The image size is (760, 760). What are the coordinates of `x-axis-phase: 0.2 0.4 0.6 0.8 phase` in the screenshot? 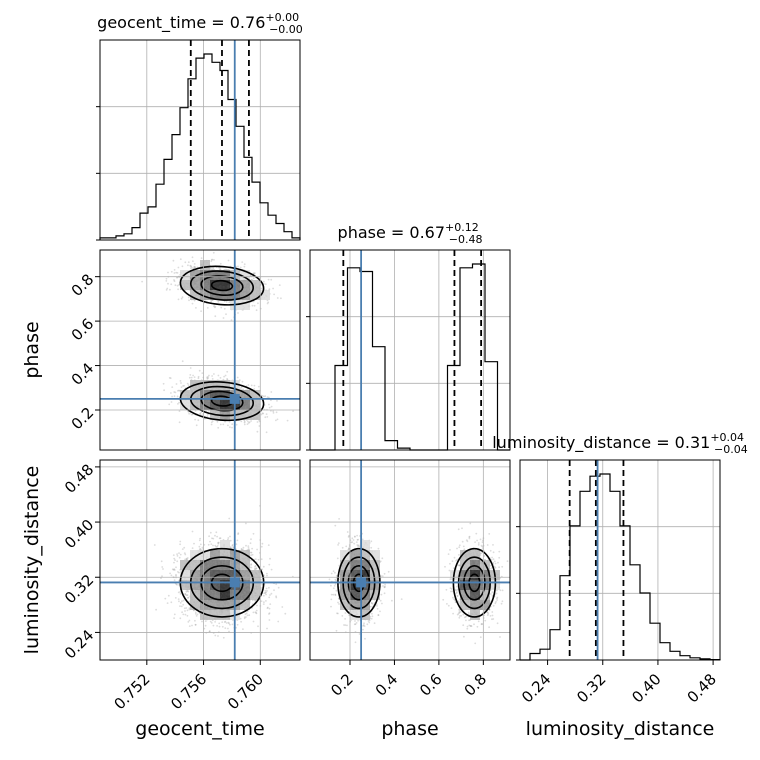 It's located at (408, 700).